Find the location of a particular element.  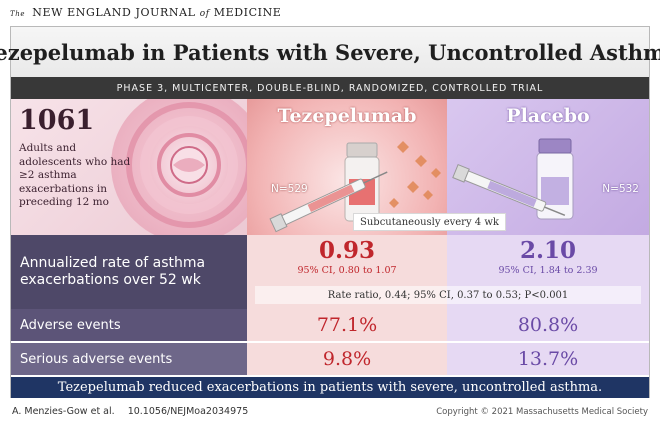

row-divider is located at coordinates (448, 342).